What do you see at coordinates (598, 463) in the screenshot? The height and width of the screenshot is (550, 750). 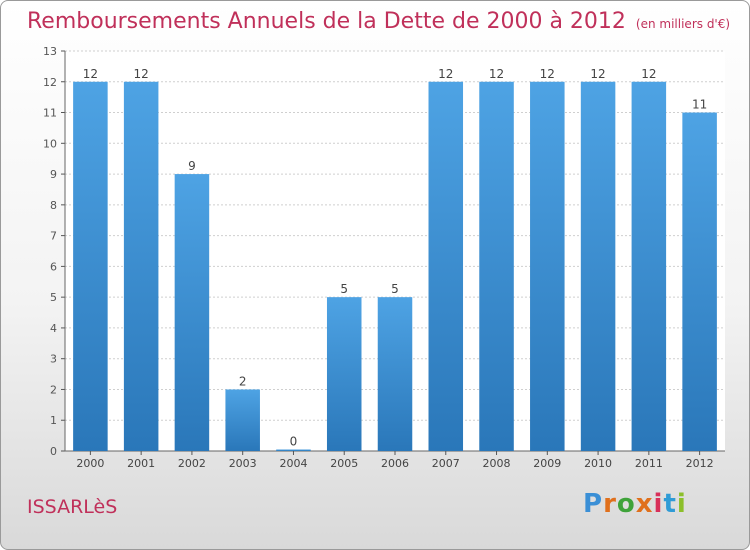 I see `x-tick-label: 2010` at bounding box center [598, 463].